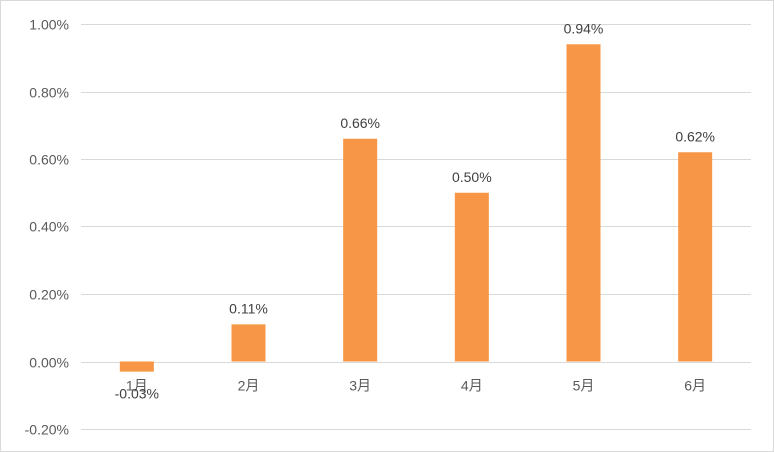  I want to click on x-tick-label: 6月, so click(695, 386).